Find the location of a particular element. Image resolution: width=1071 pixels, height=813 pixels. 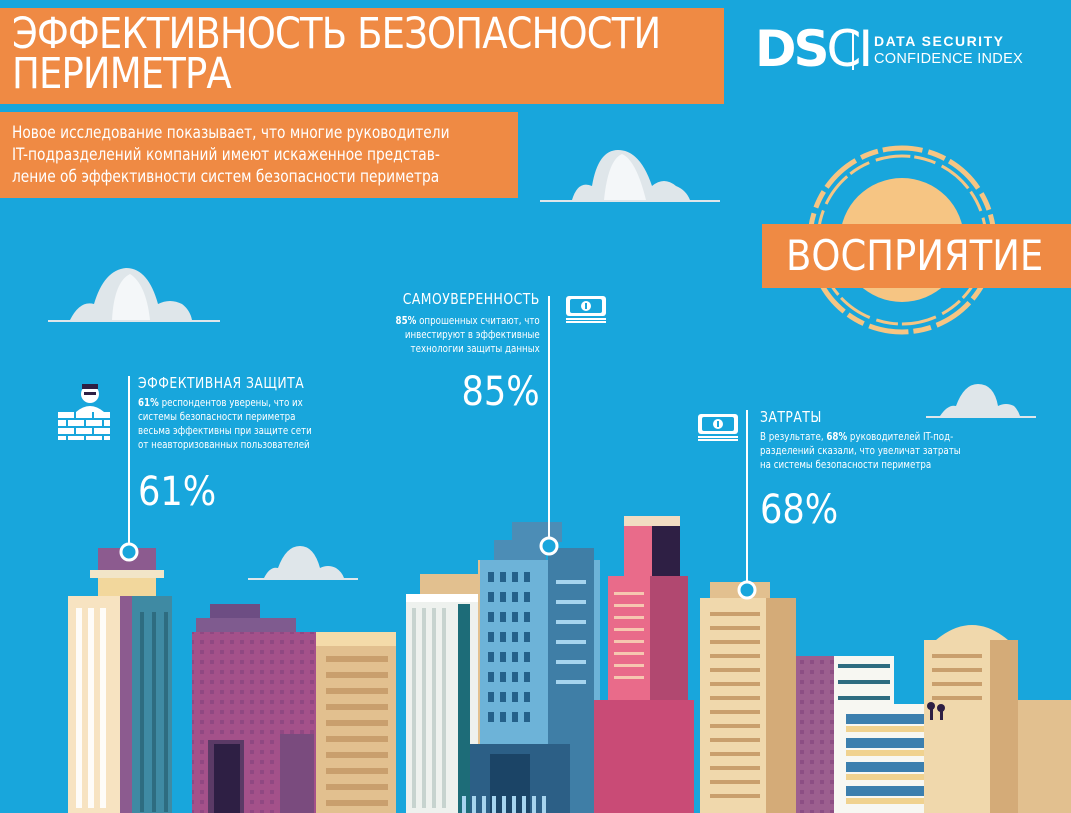

confidence-body-line-1: опрошенных считают, что is located at coordinates (478, 321).